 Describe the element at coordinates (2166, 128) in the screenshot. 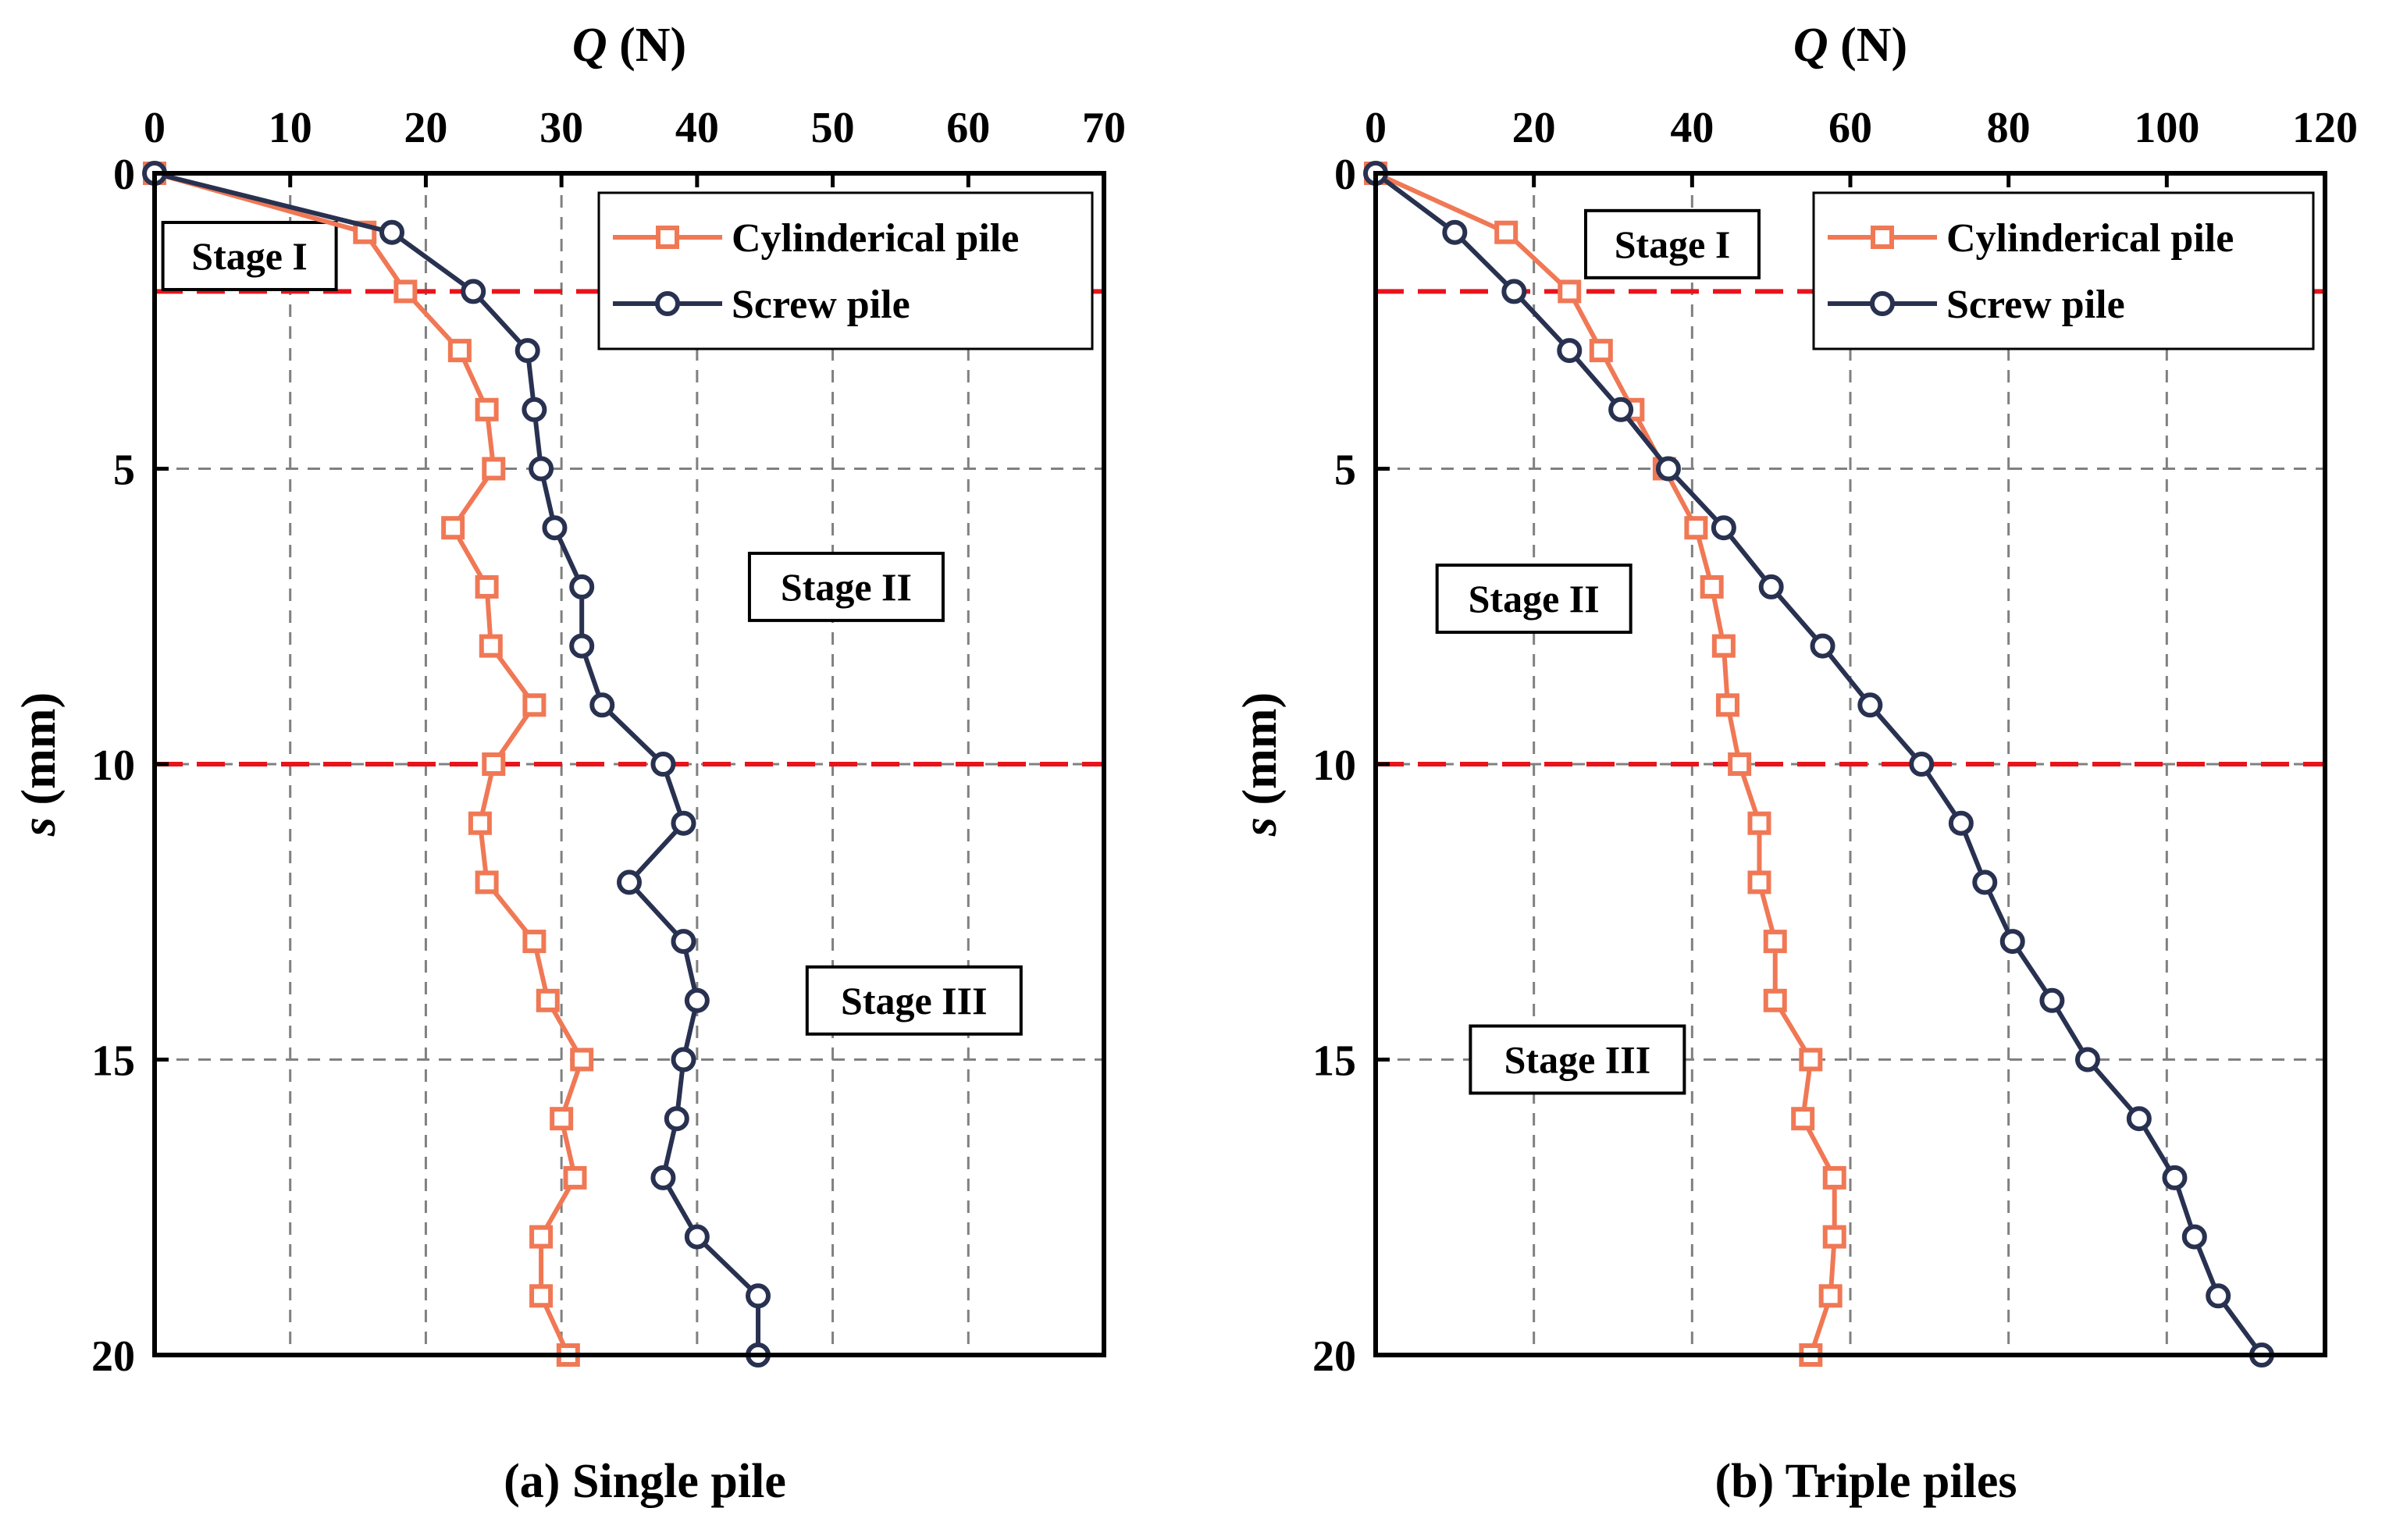

I see `x-tick-label: 100` at that location.